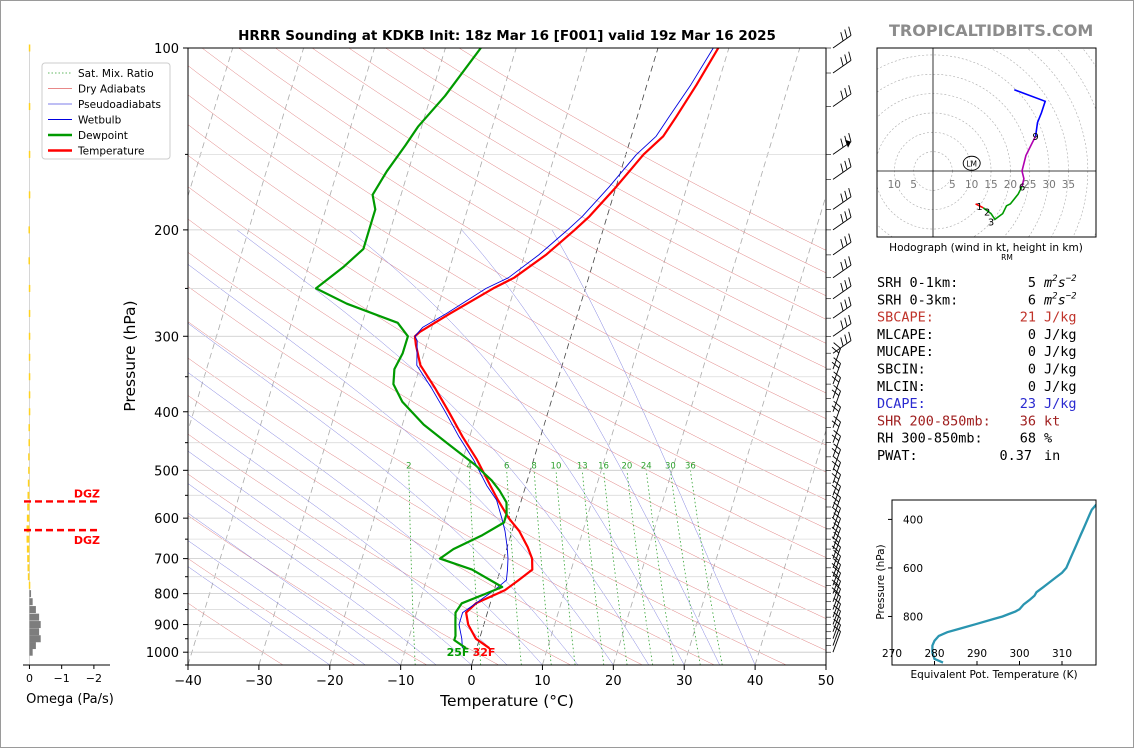  I want to click on theta-x-tick-label: 300, so click(1019, 654).